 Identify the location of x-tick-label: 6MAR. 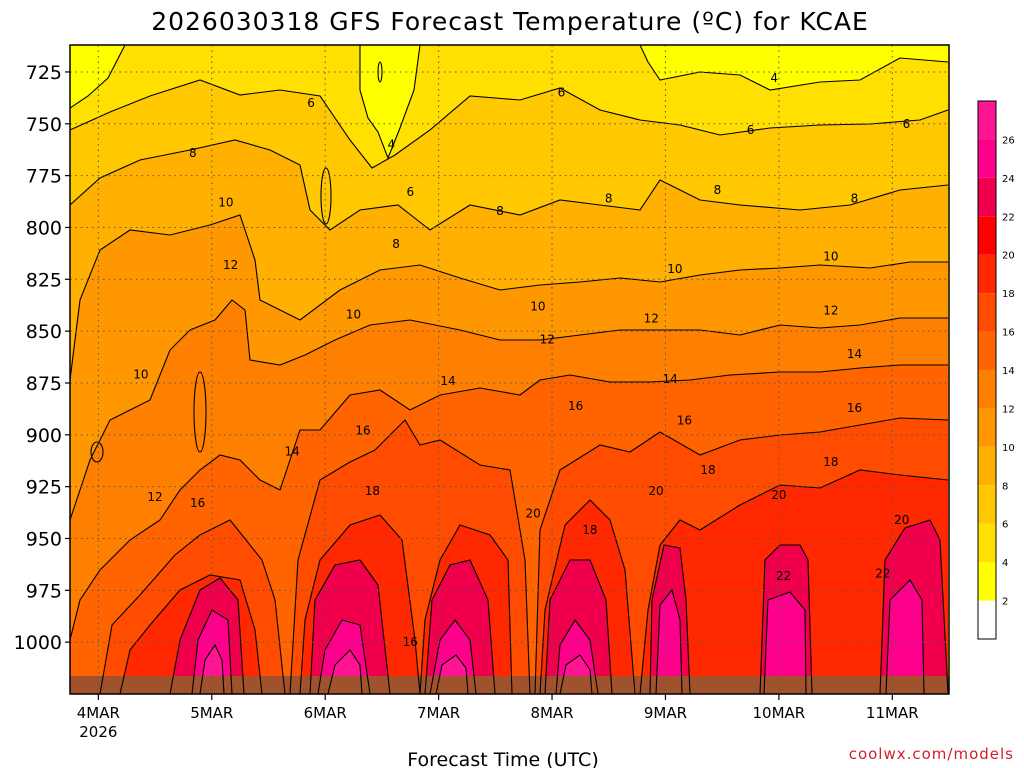
(325, 713).